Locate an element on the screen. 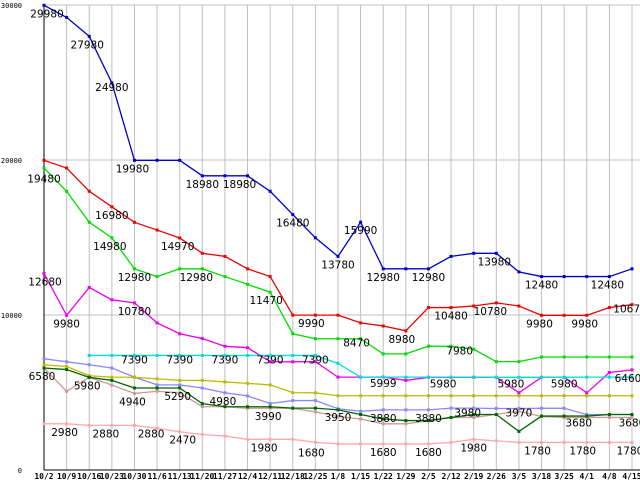  data-label: 12680 is located at coordinates (44, 282).